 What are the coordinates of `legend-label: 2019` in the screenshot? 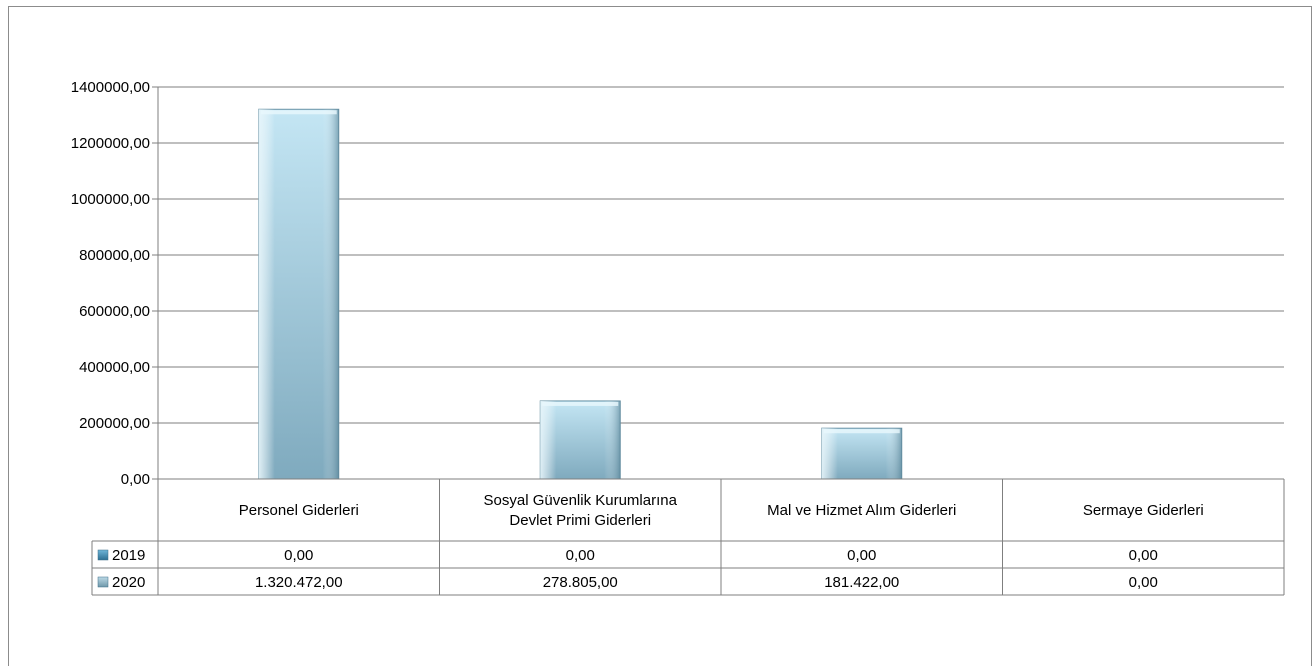 It's located at (128, 555).